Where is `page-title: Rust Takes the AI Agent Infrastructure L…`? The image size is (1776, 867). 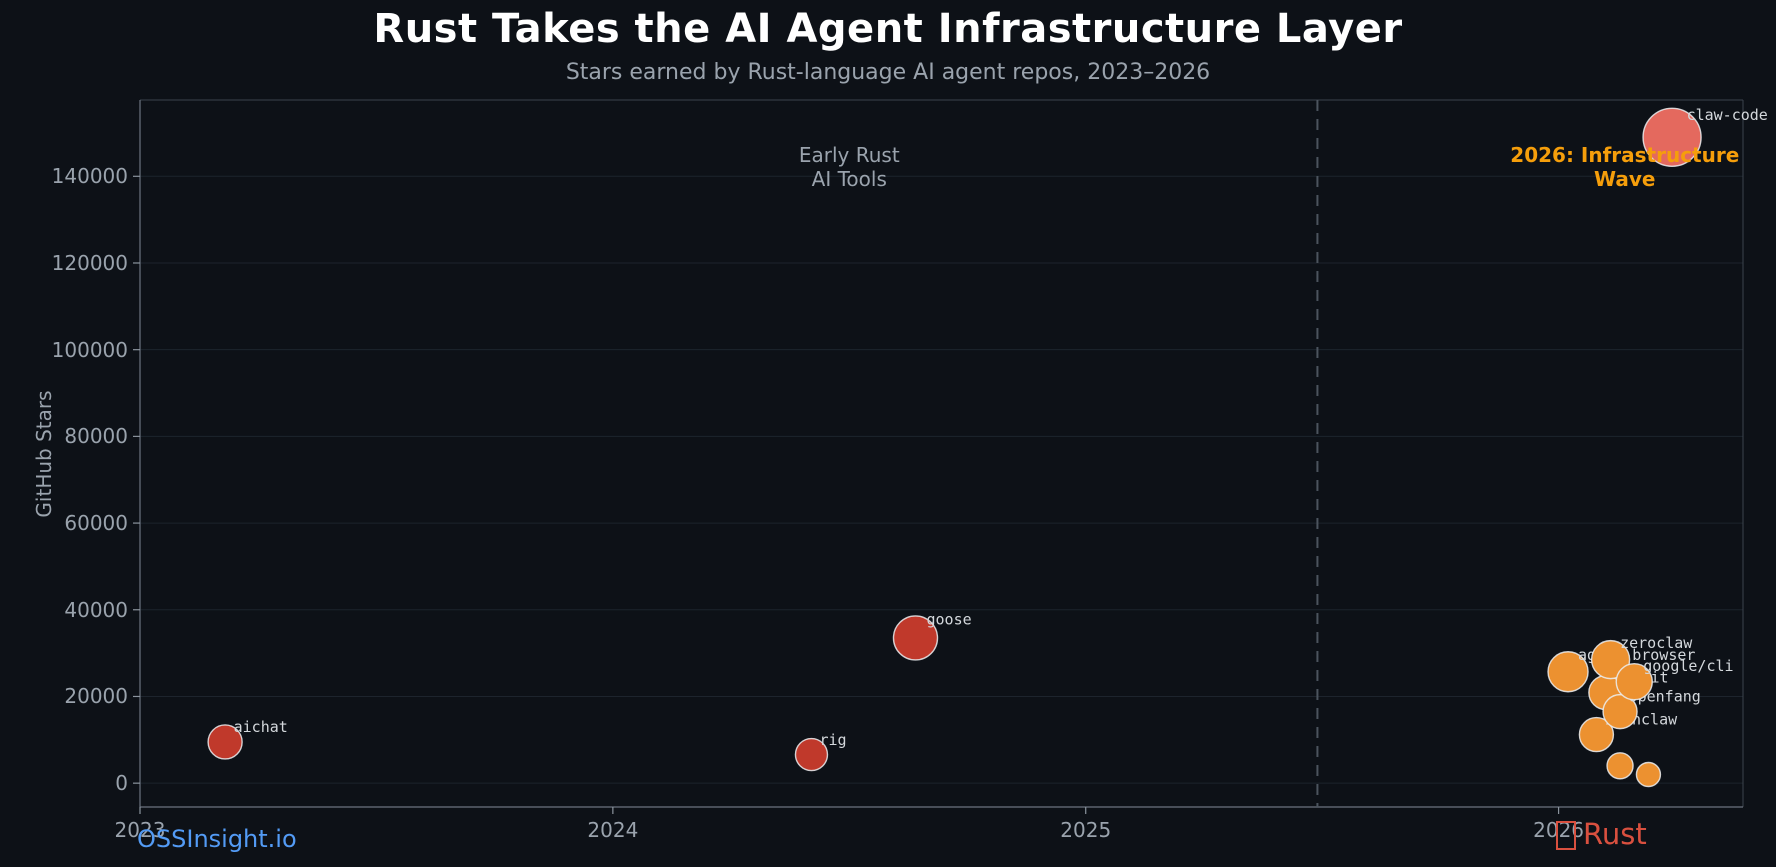
page-title: Rust Takes the AI Agent Infrastructure L… is located at coordinates (888, 29).